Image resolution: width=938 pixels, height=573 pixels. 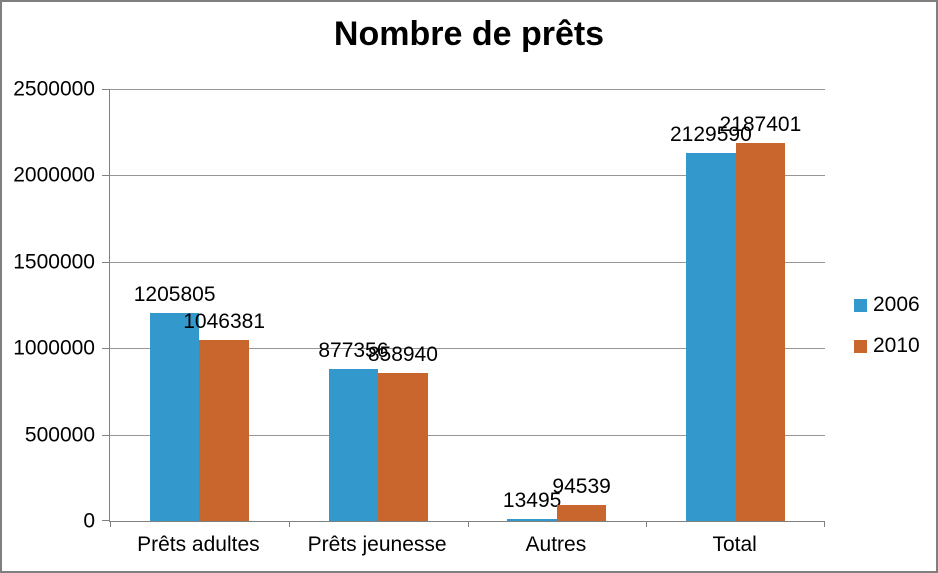 I want to click on data-label-2006-Total: 2129590, so click(x=710, y=135).